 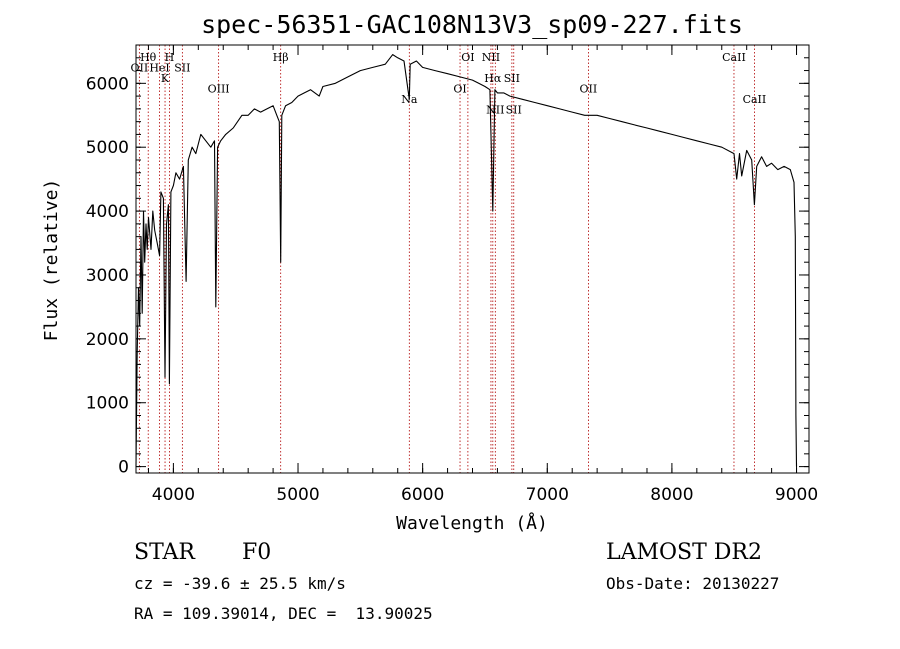 What do you see at coordinates (472, 523) in the screenshot?
I see `x-axis-label: Wavelength (Å)` at bounding box center [472, 523].